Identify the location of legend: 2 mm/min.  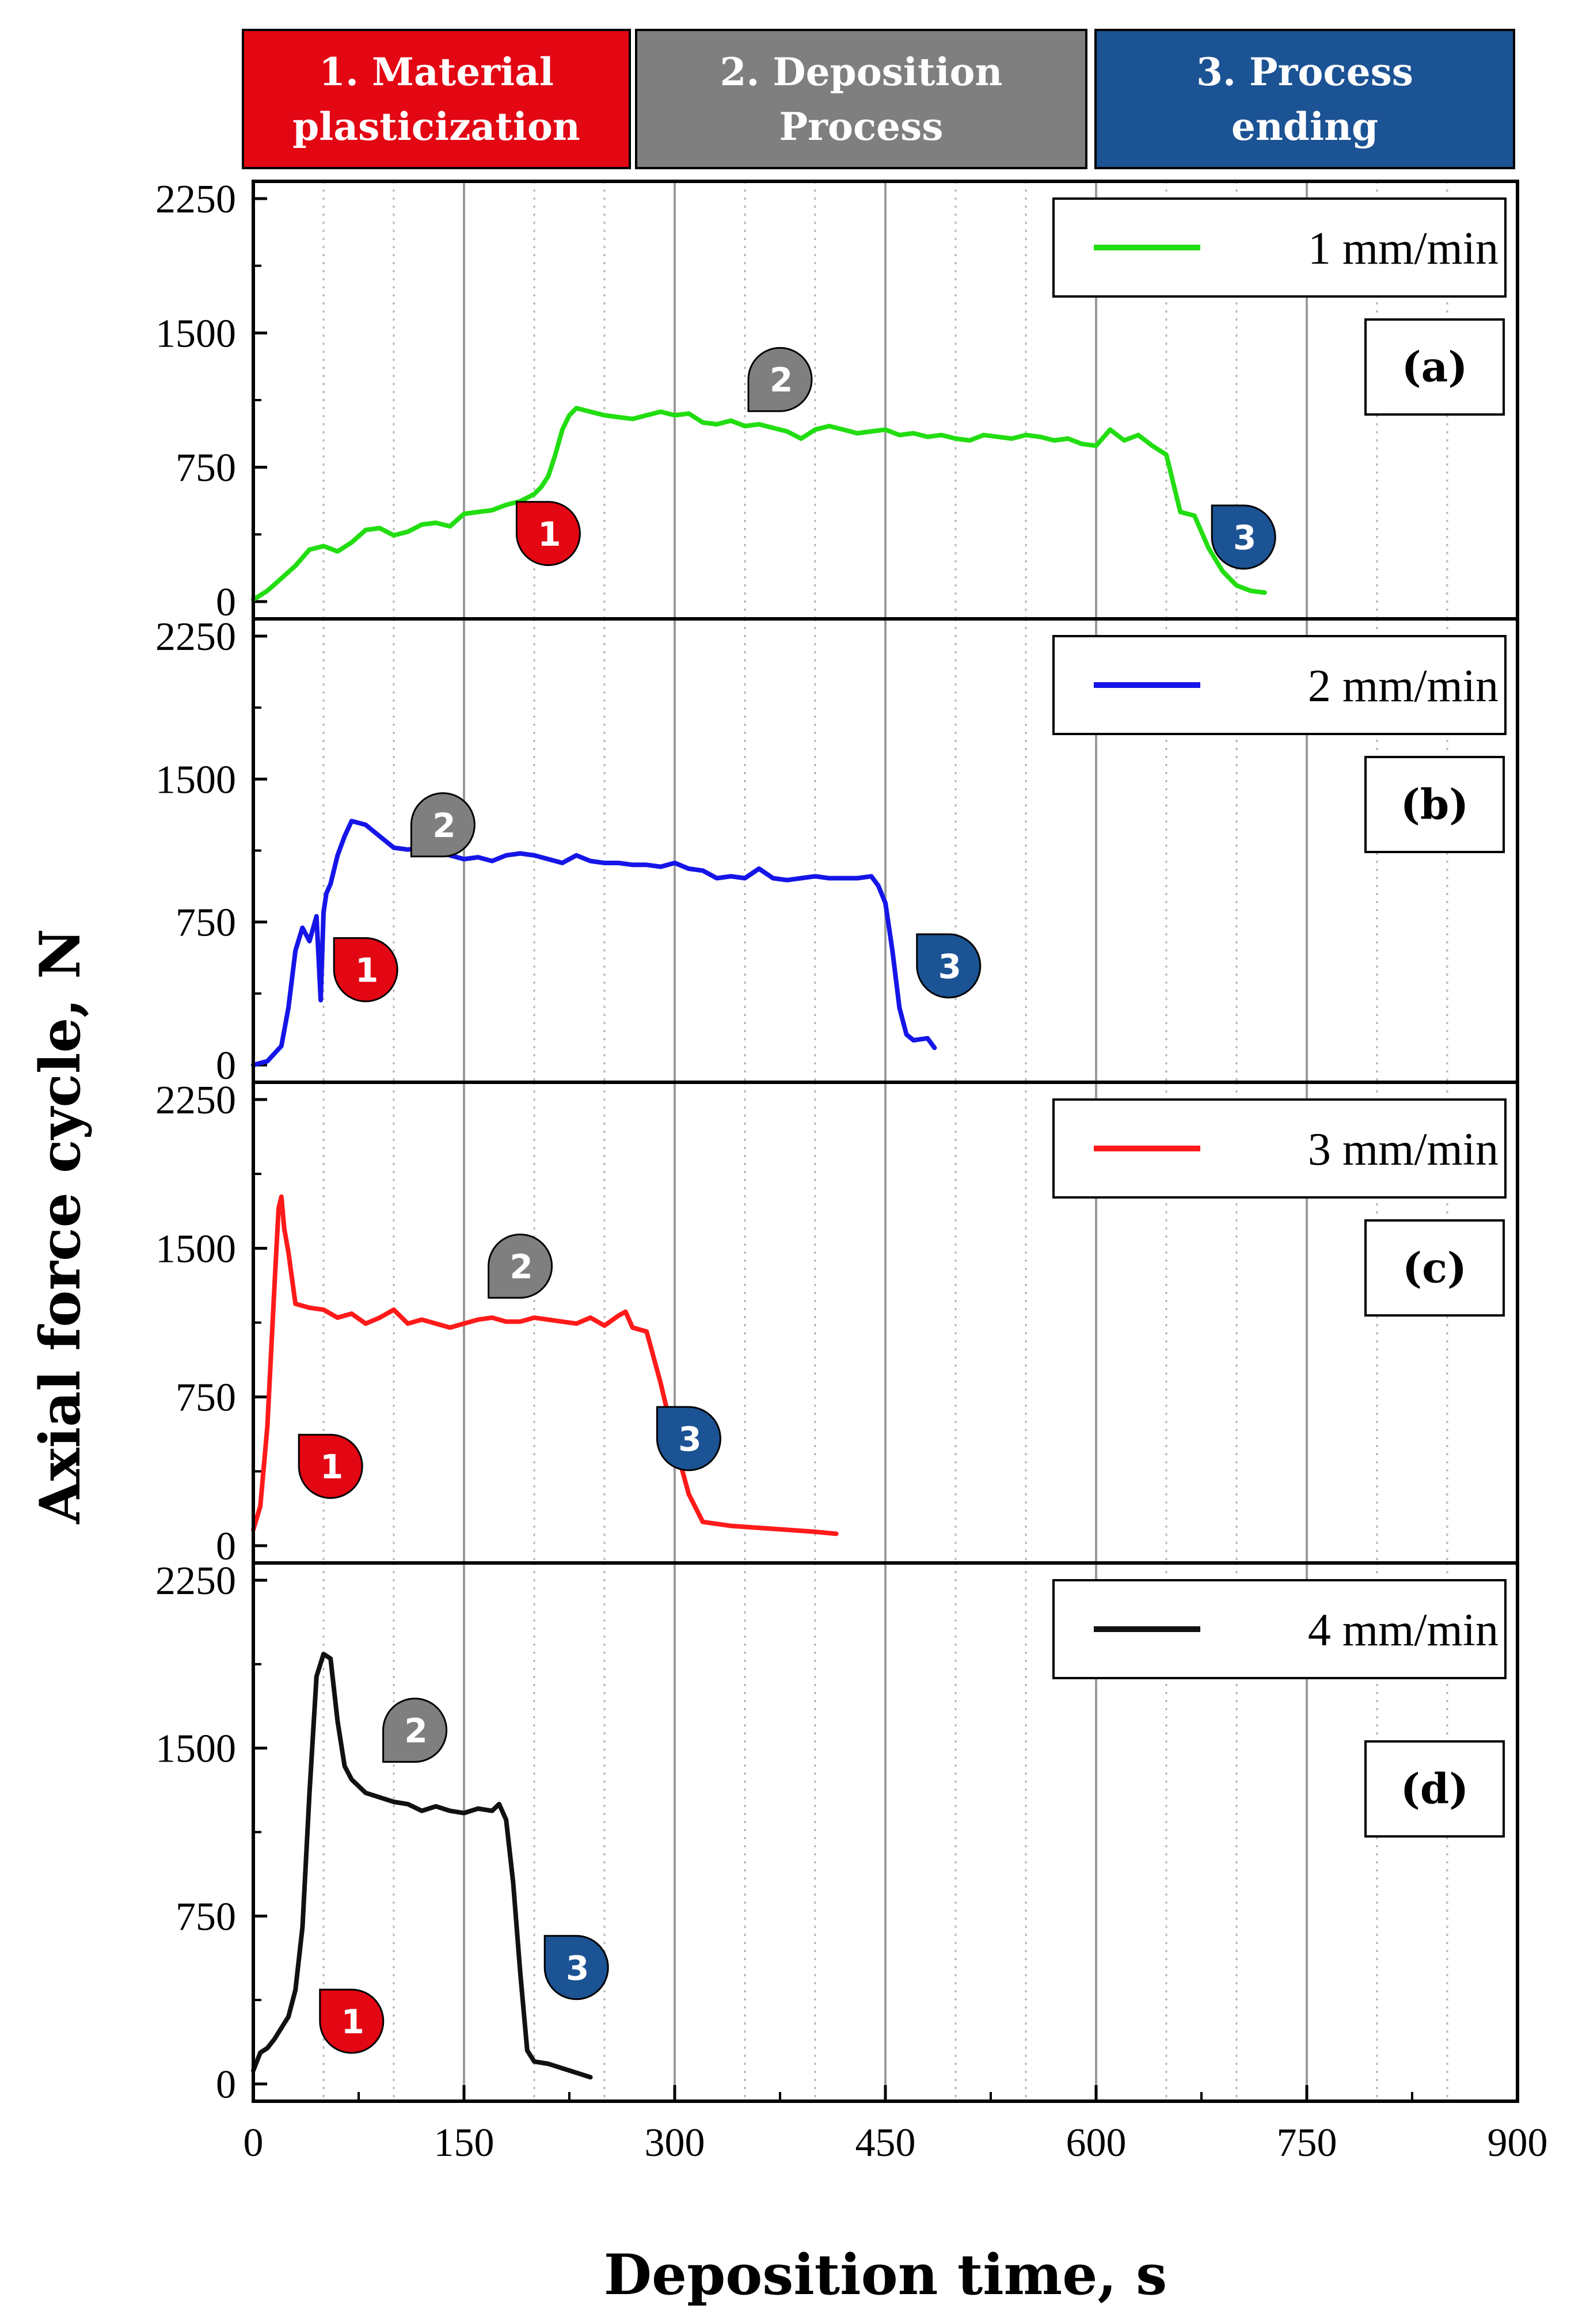
(1280, 685).